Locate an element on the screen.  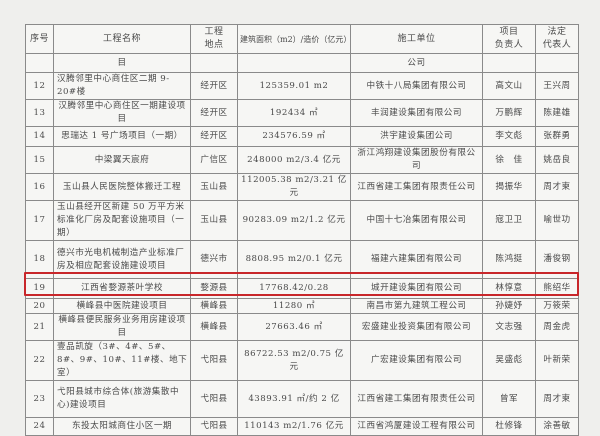
cell-no: 22 is located at coordinates (39, 360).